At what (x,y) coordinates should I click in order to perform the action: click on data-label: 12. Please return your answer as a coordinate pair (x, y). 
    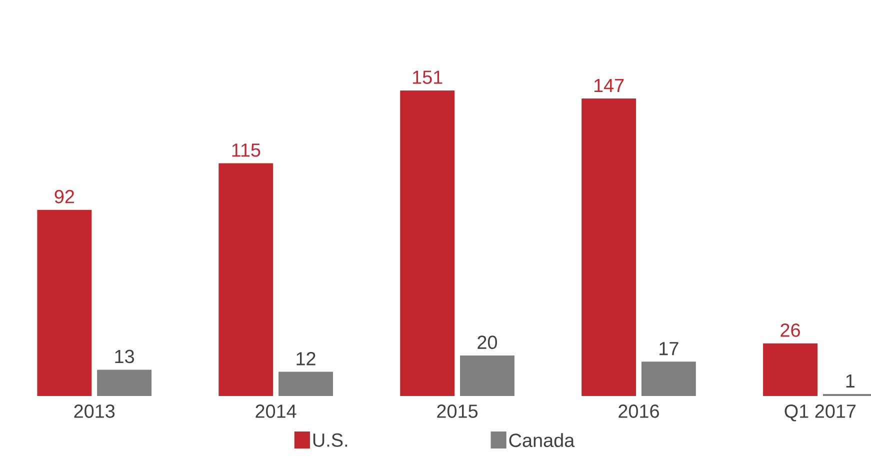
    Looking at the image, I should click on (306, 359).